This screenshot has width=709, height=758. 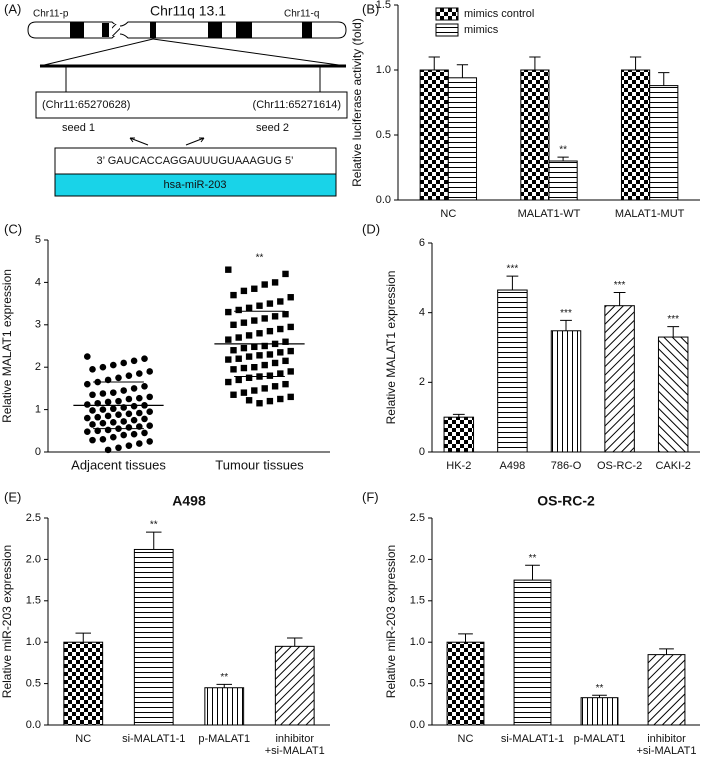 What do you see at coordinates (12, 496) in the screenshot?
I see `panel-label: (E)` at bounding box center [12, 496].